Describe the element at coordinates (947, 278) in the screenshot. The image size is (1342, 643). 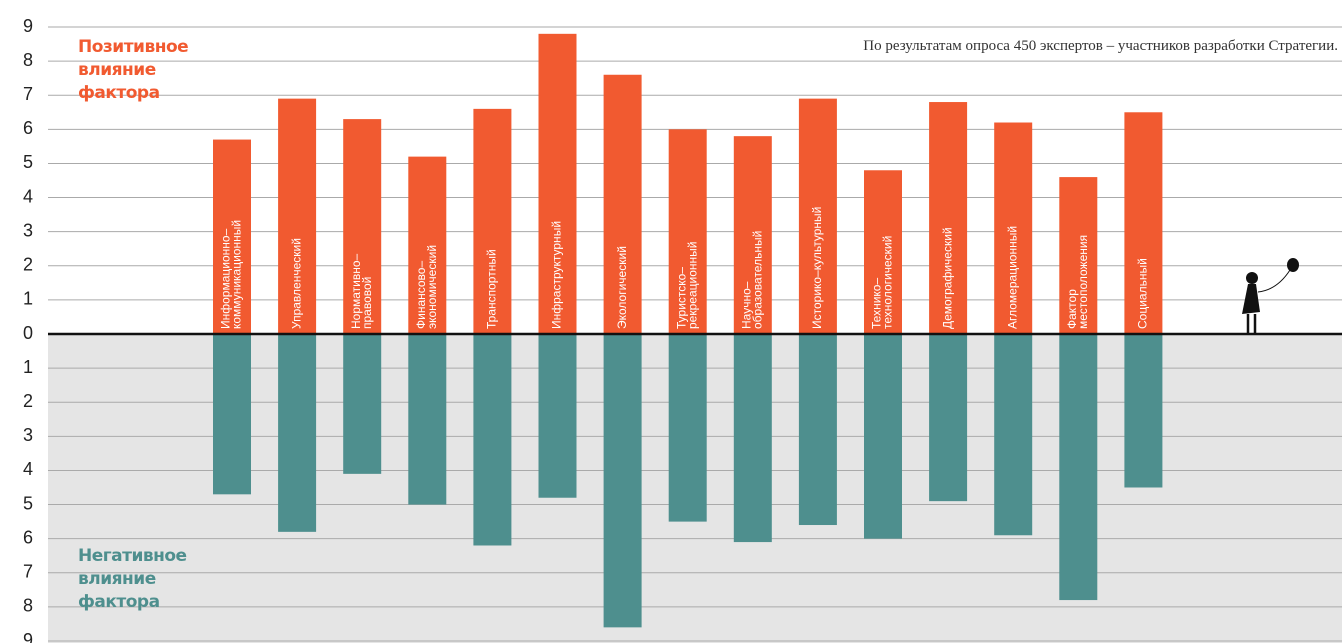
I see `category-label: Демографический` at that location.